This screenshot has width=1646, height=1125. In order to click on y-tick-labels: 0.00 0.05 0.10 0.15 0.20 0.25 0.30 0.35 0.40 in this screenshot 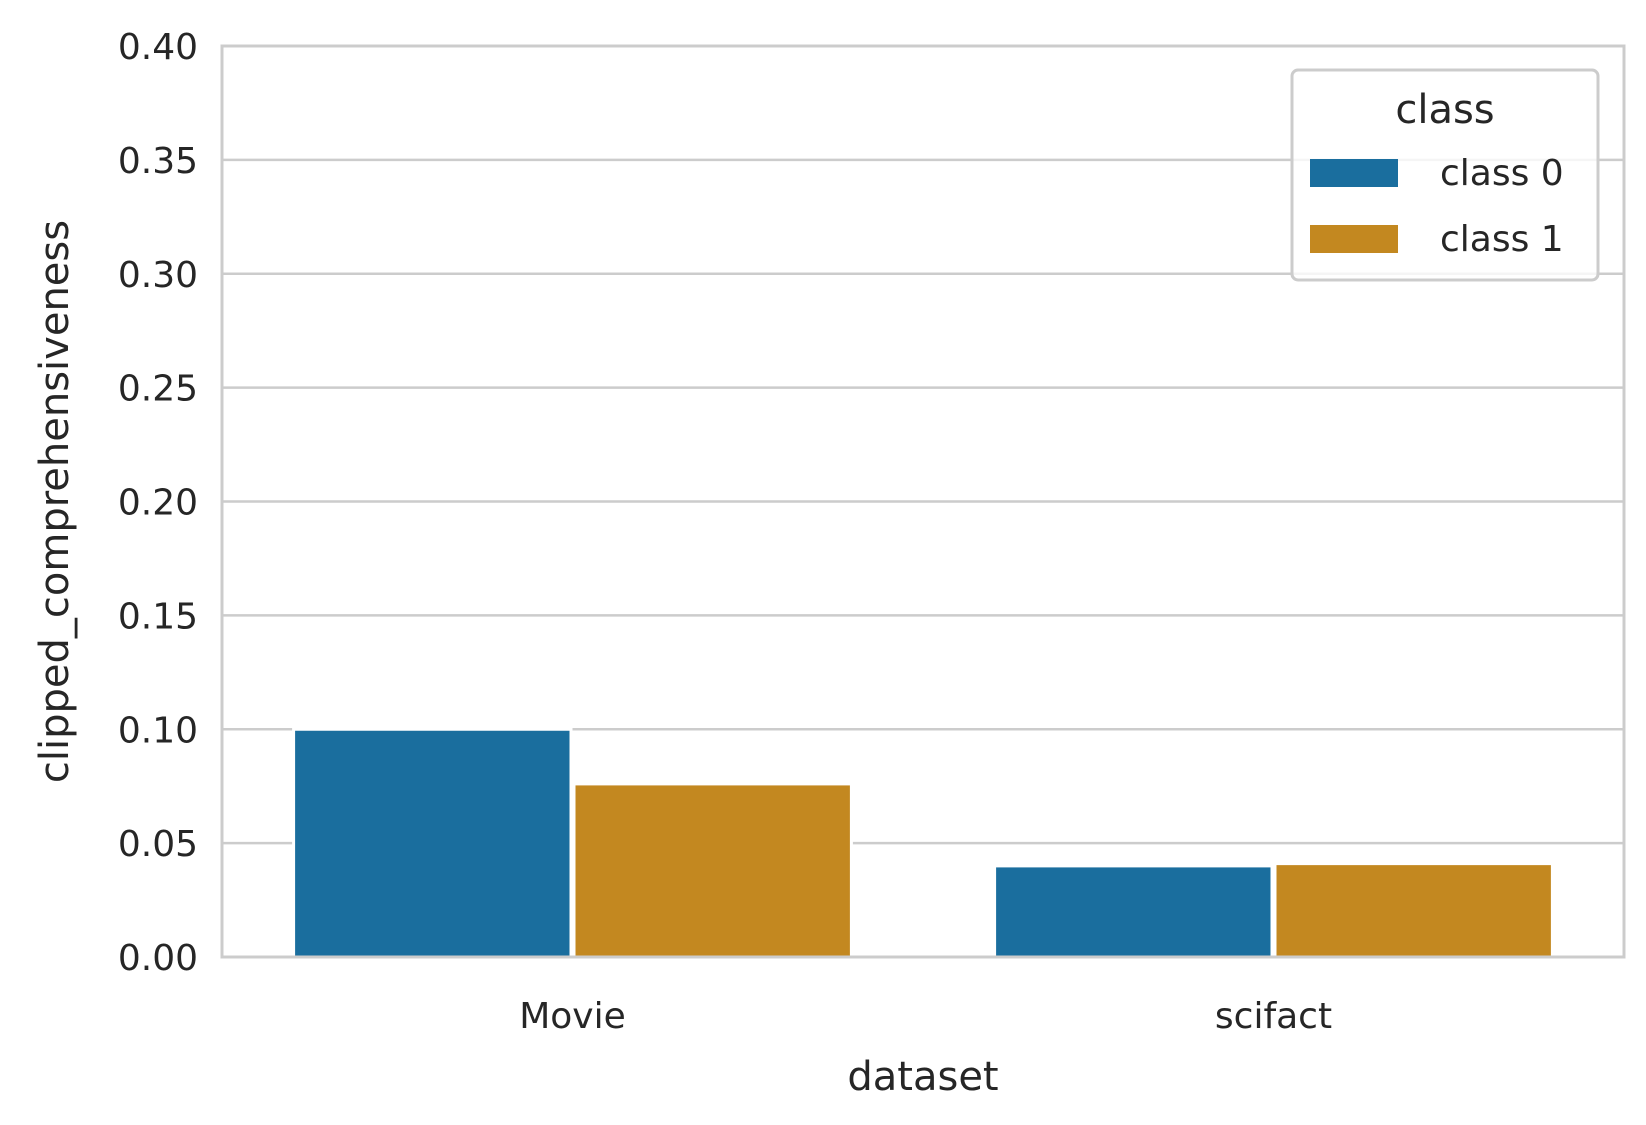, I will do `click(158, 503)`.